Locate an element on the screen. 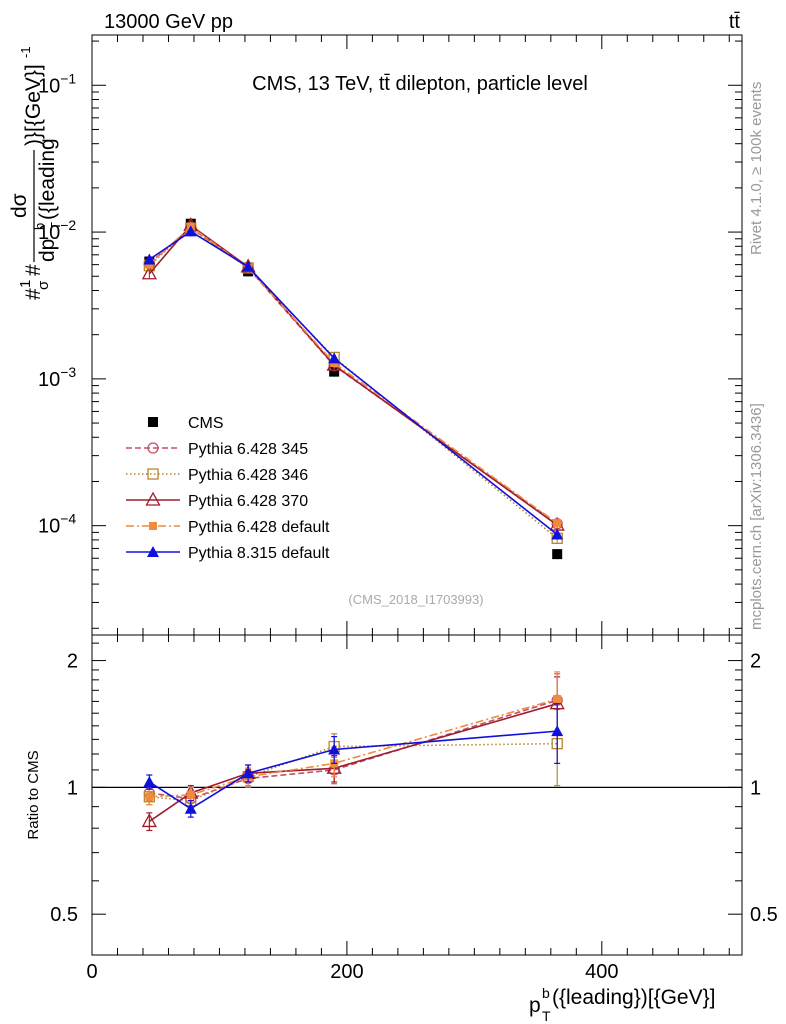 The image size is (786, 1024). mcplots-label: mcplots.cern.ch [arXiv:1306.3436] is located at coordinates (756, 516).